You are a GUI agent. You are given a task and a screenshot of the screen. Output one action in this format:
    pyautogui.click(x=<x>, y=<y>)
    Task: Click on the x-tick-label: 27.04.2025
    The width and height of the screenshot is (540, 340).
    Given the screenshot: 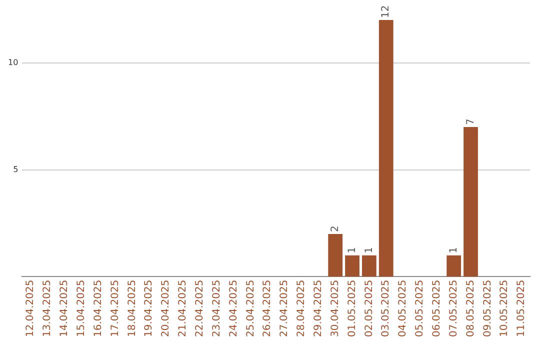 What is the action you would take?
    pyautogui.click(x=284, y=309)
    